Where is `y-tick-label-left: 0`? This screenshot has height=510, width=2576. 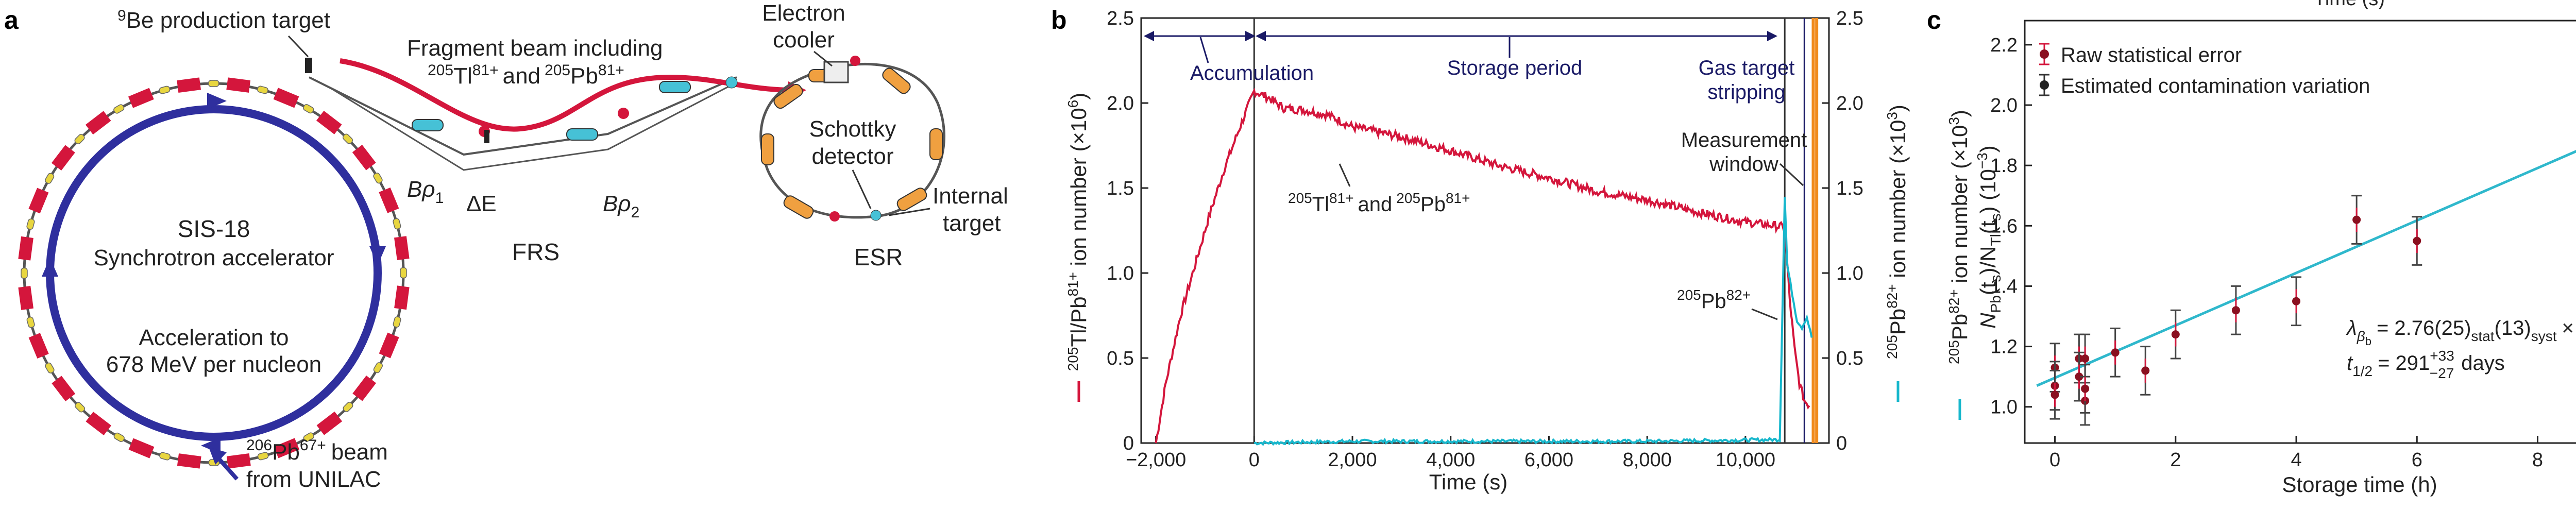 y-tick-label-left: 0 is located at coordinates (1128, 443).